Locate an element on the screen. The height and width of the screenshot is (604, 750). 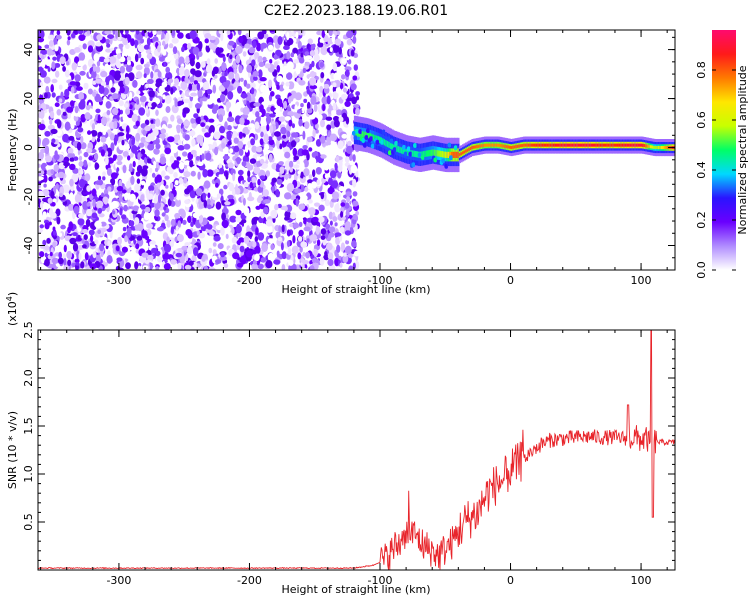
y-tick-label: 2.5 is located at coordinates (28, 330).